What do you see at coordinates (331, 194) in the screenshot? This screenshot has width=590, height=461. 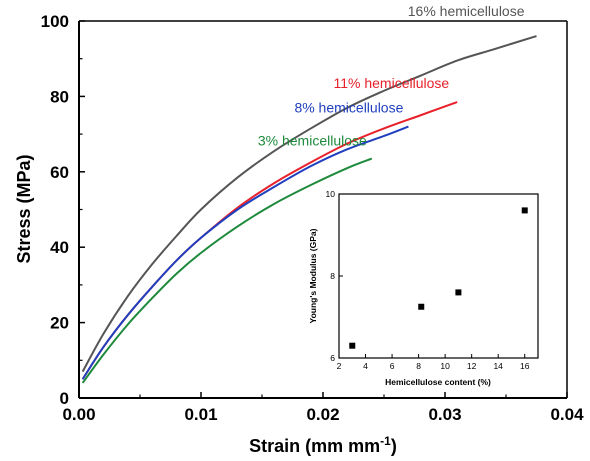 I see `inset-y-tick-label: 10` at bounding box center [331, 194].